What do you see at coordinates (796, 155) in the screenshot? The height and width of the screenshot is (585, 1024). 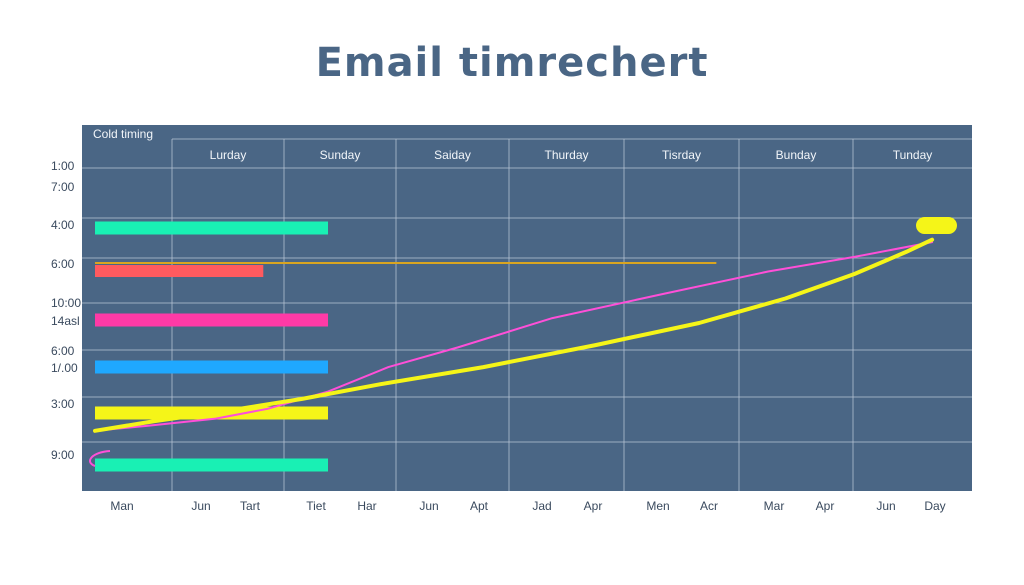 I see `column-header: Bunday` at bounding box center [796, 155].